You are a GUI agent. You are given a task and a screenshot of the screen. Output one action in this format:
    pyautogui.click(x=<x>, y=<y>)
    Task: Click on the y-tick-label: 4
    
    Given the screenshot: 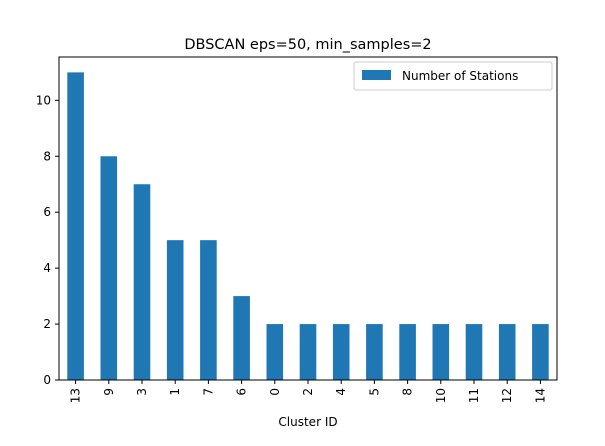 What is the action you would take?
    pyautogui.click(x=47, y=268)
    